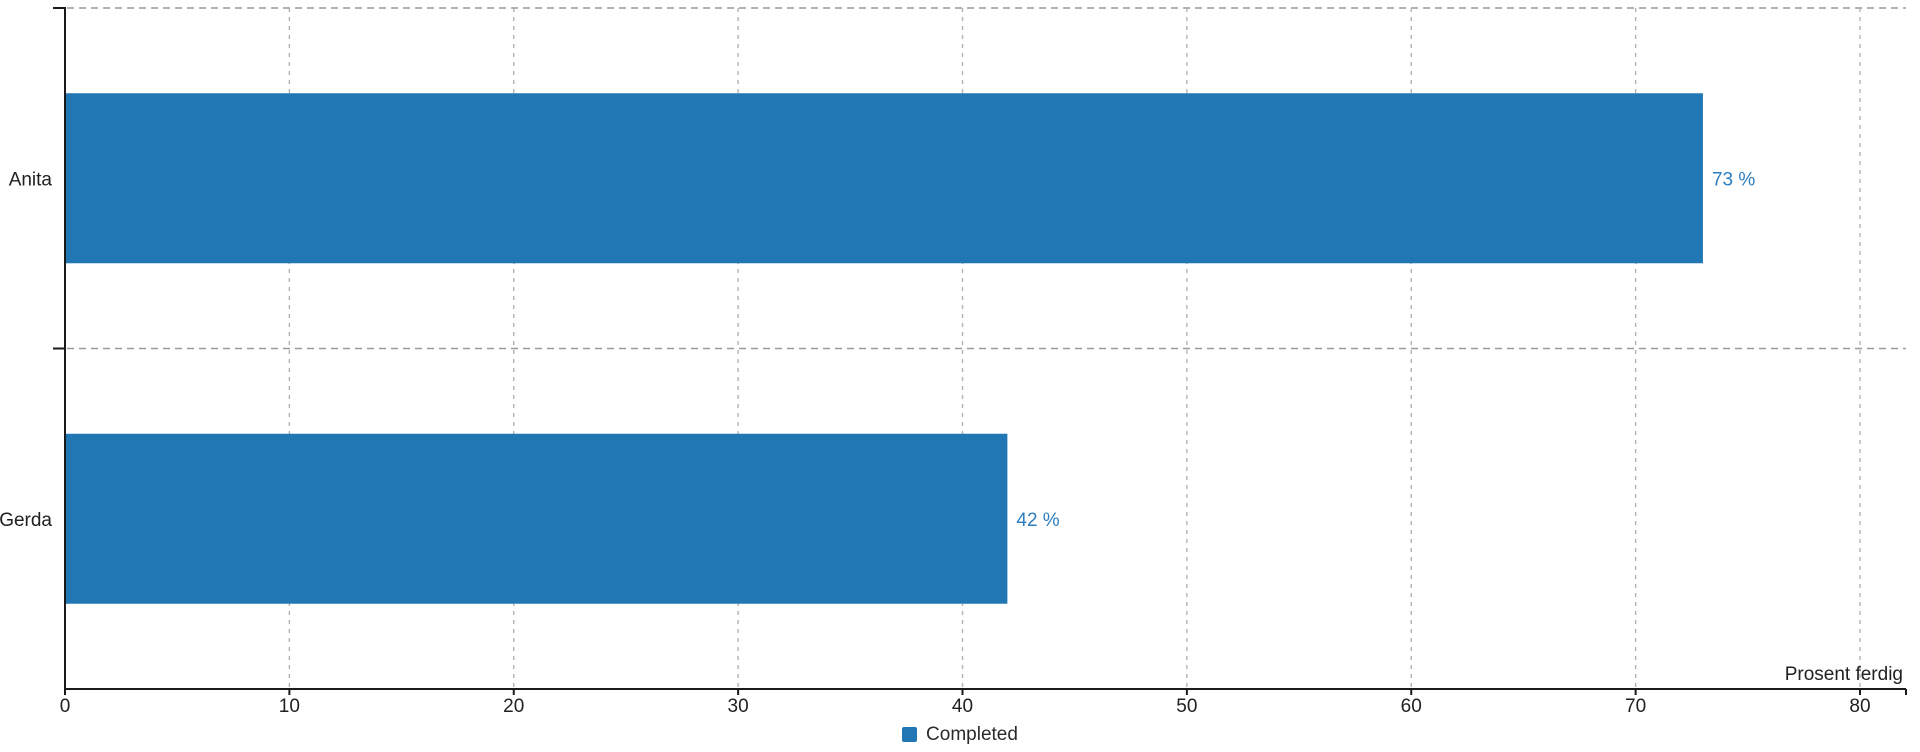 The height and width of the screenshot is (752, 1920). I want to click on legend: Completed, so click(960, 734).